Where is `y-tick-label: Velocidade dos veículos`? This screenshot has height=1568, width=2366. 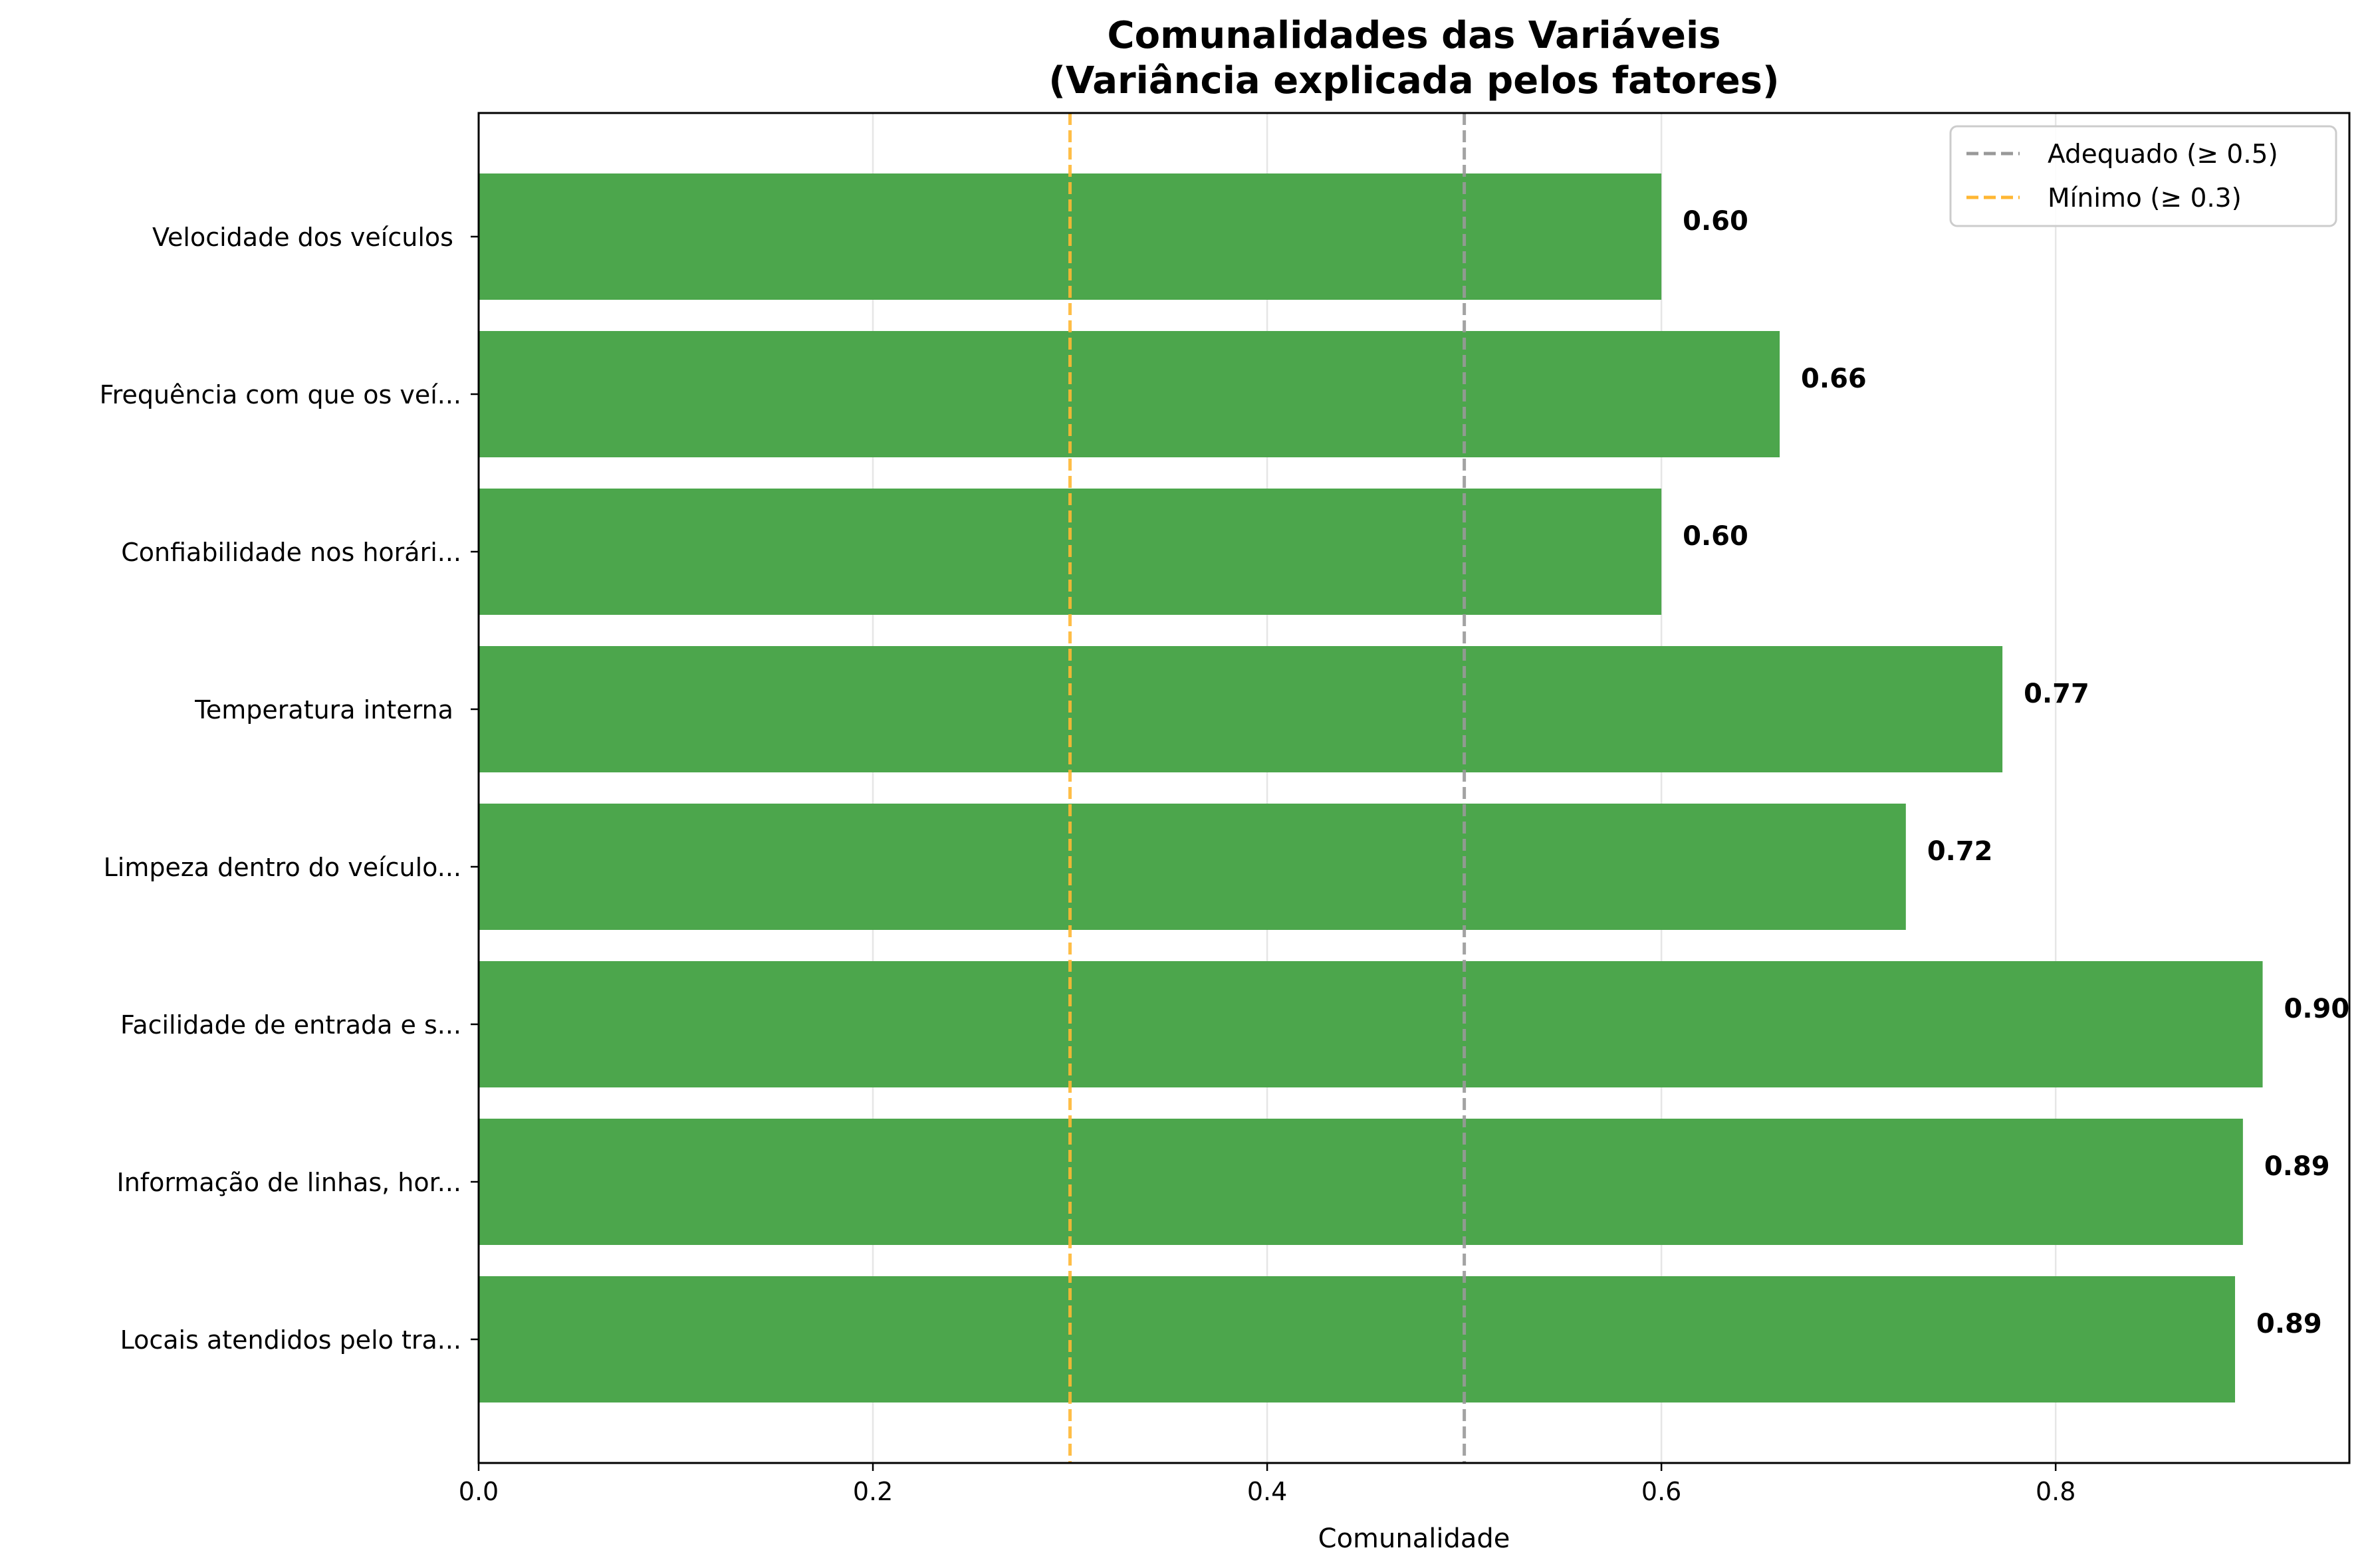 y-tick-label: Velocidade dos veículos is located at coordinates (306, 237).